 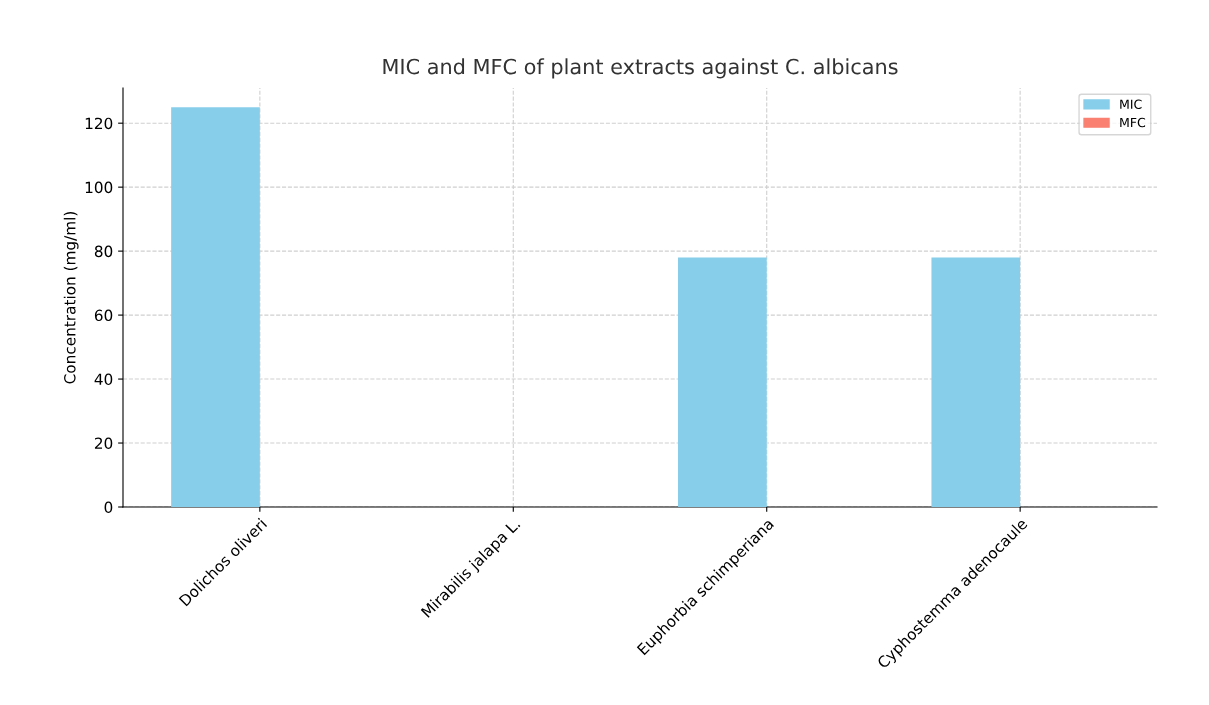 I want to click on legend-label: MIC, so click(x=1131, y=104).